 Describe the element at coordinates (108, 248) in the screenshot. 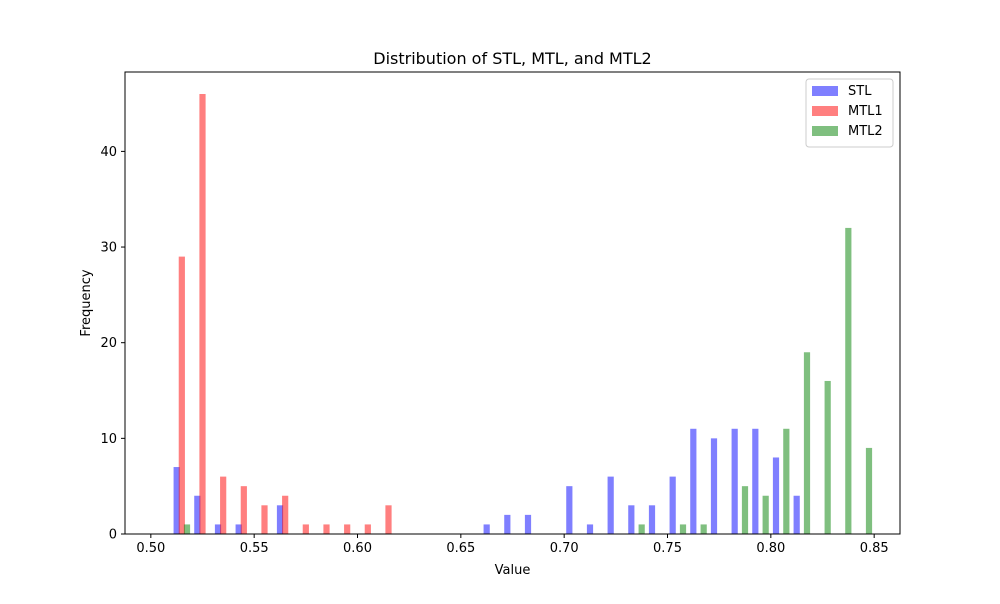

I see `y-tick-label: 30` at that location.